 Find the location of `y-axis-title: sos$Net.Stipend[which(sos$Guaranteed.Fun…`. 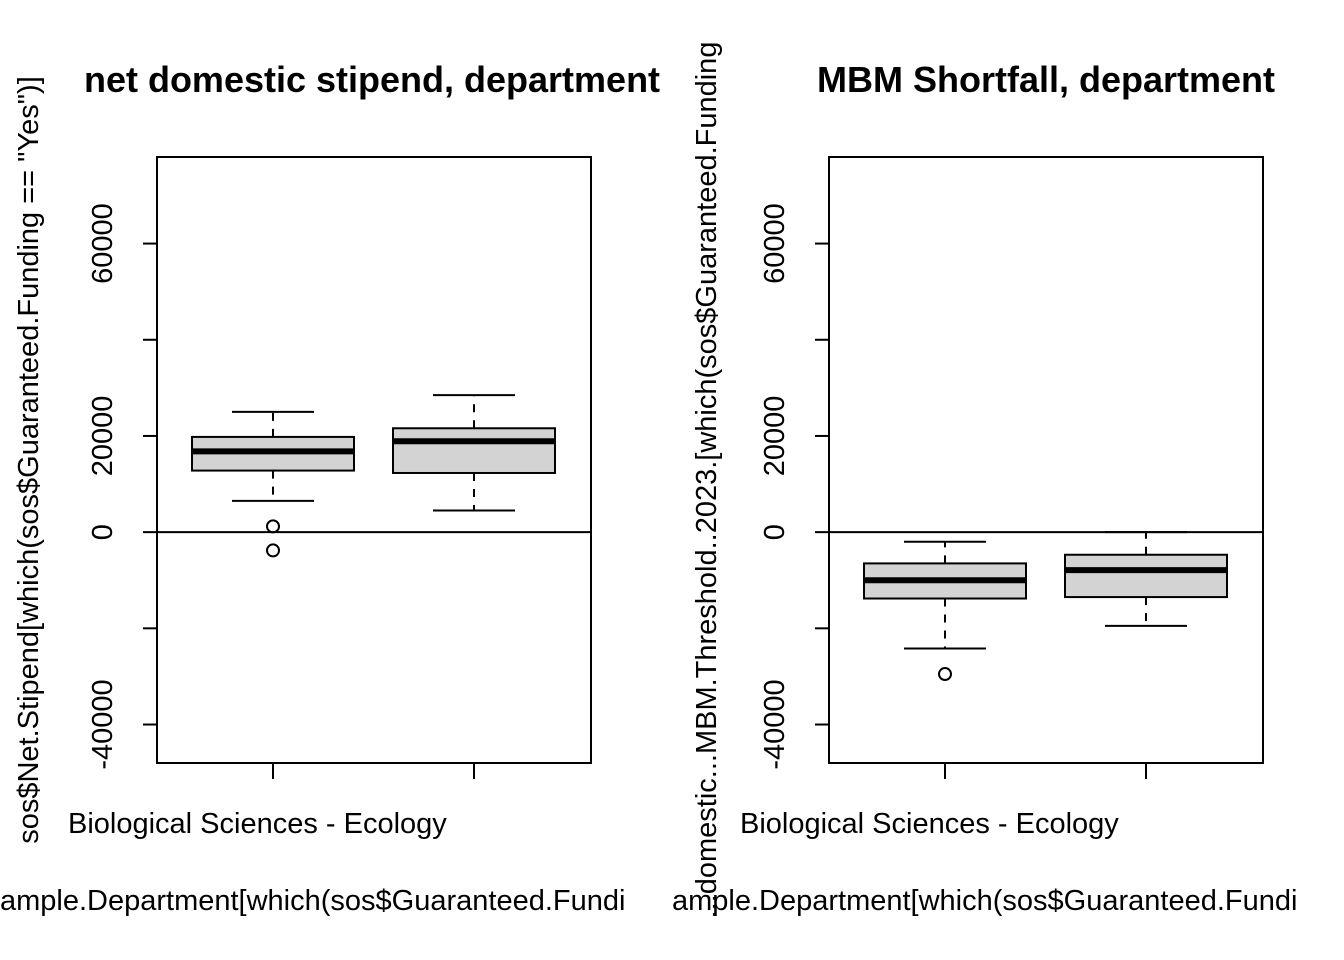

y-axis-title: sos$Net.Stipend[which(sos$Guaranteed.Fun… is located at coordinates (29, 460).